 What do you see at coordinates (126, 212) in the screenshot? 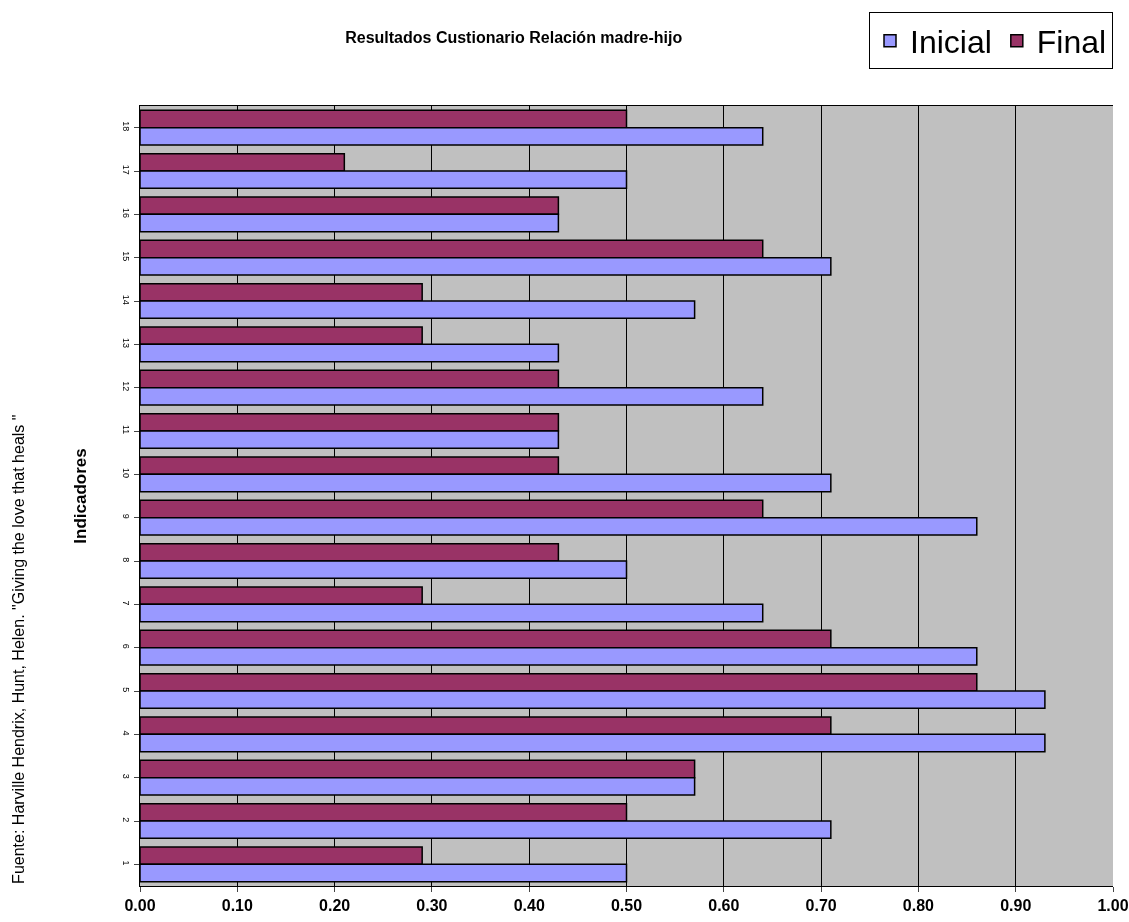
I see `y-tick-label: 16` at bounding box center [126, 212].